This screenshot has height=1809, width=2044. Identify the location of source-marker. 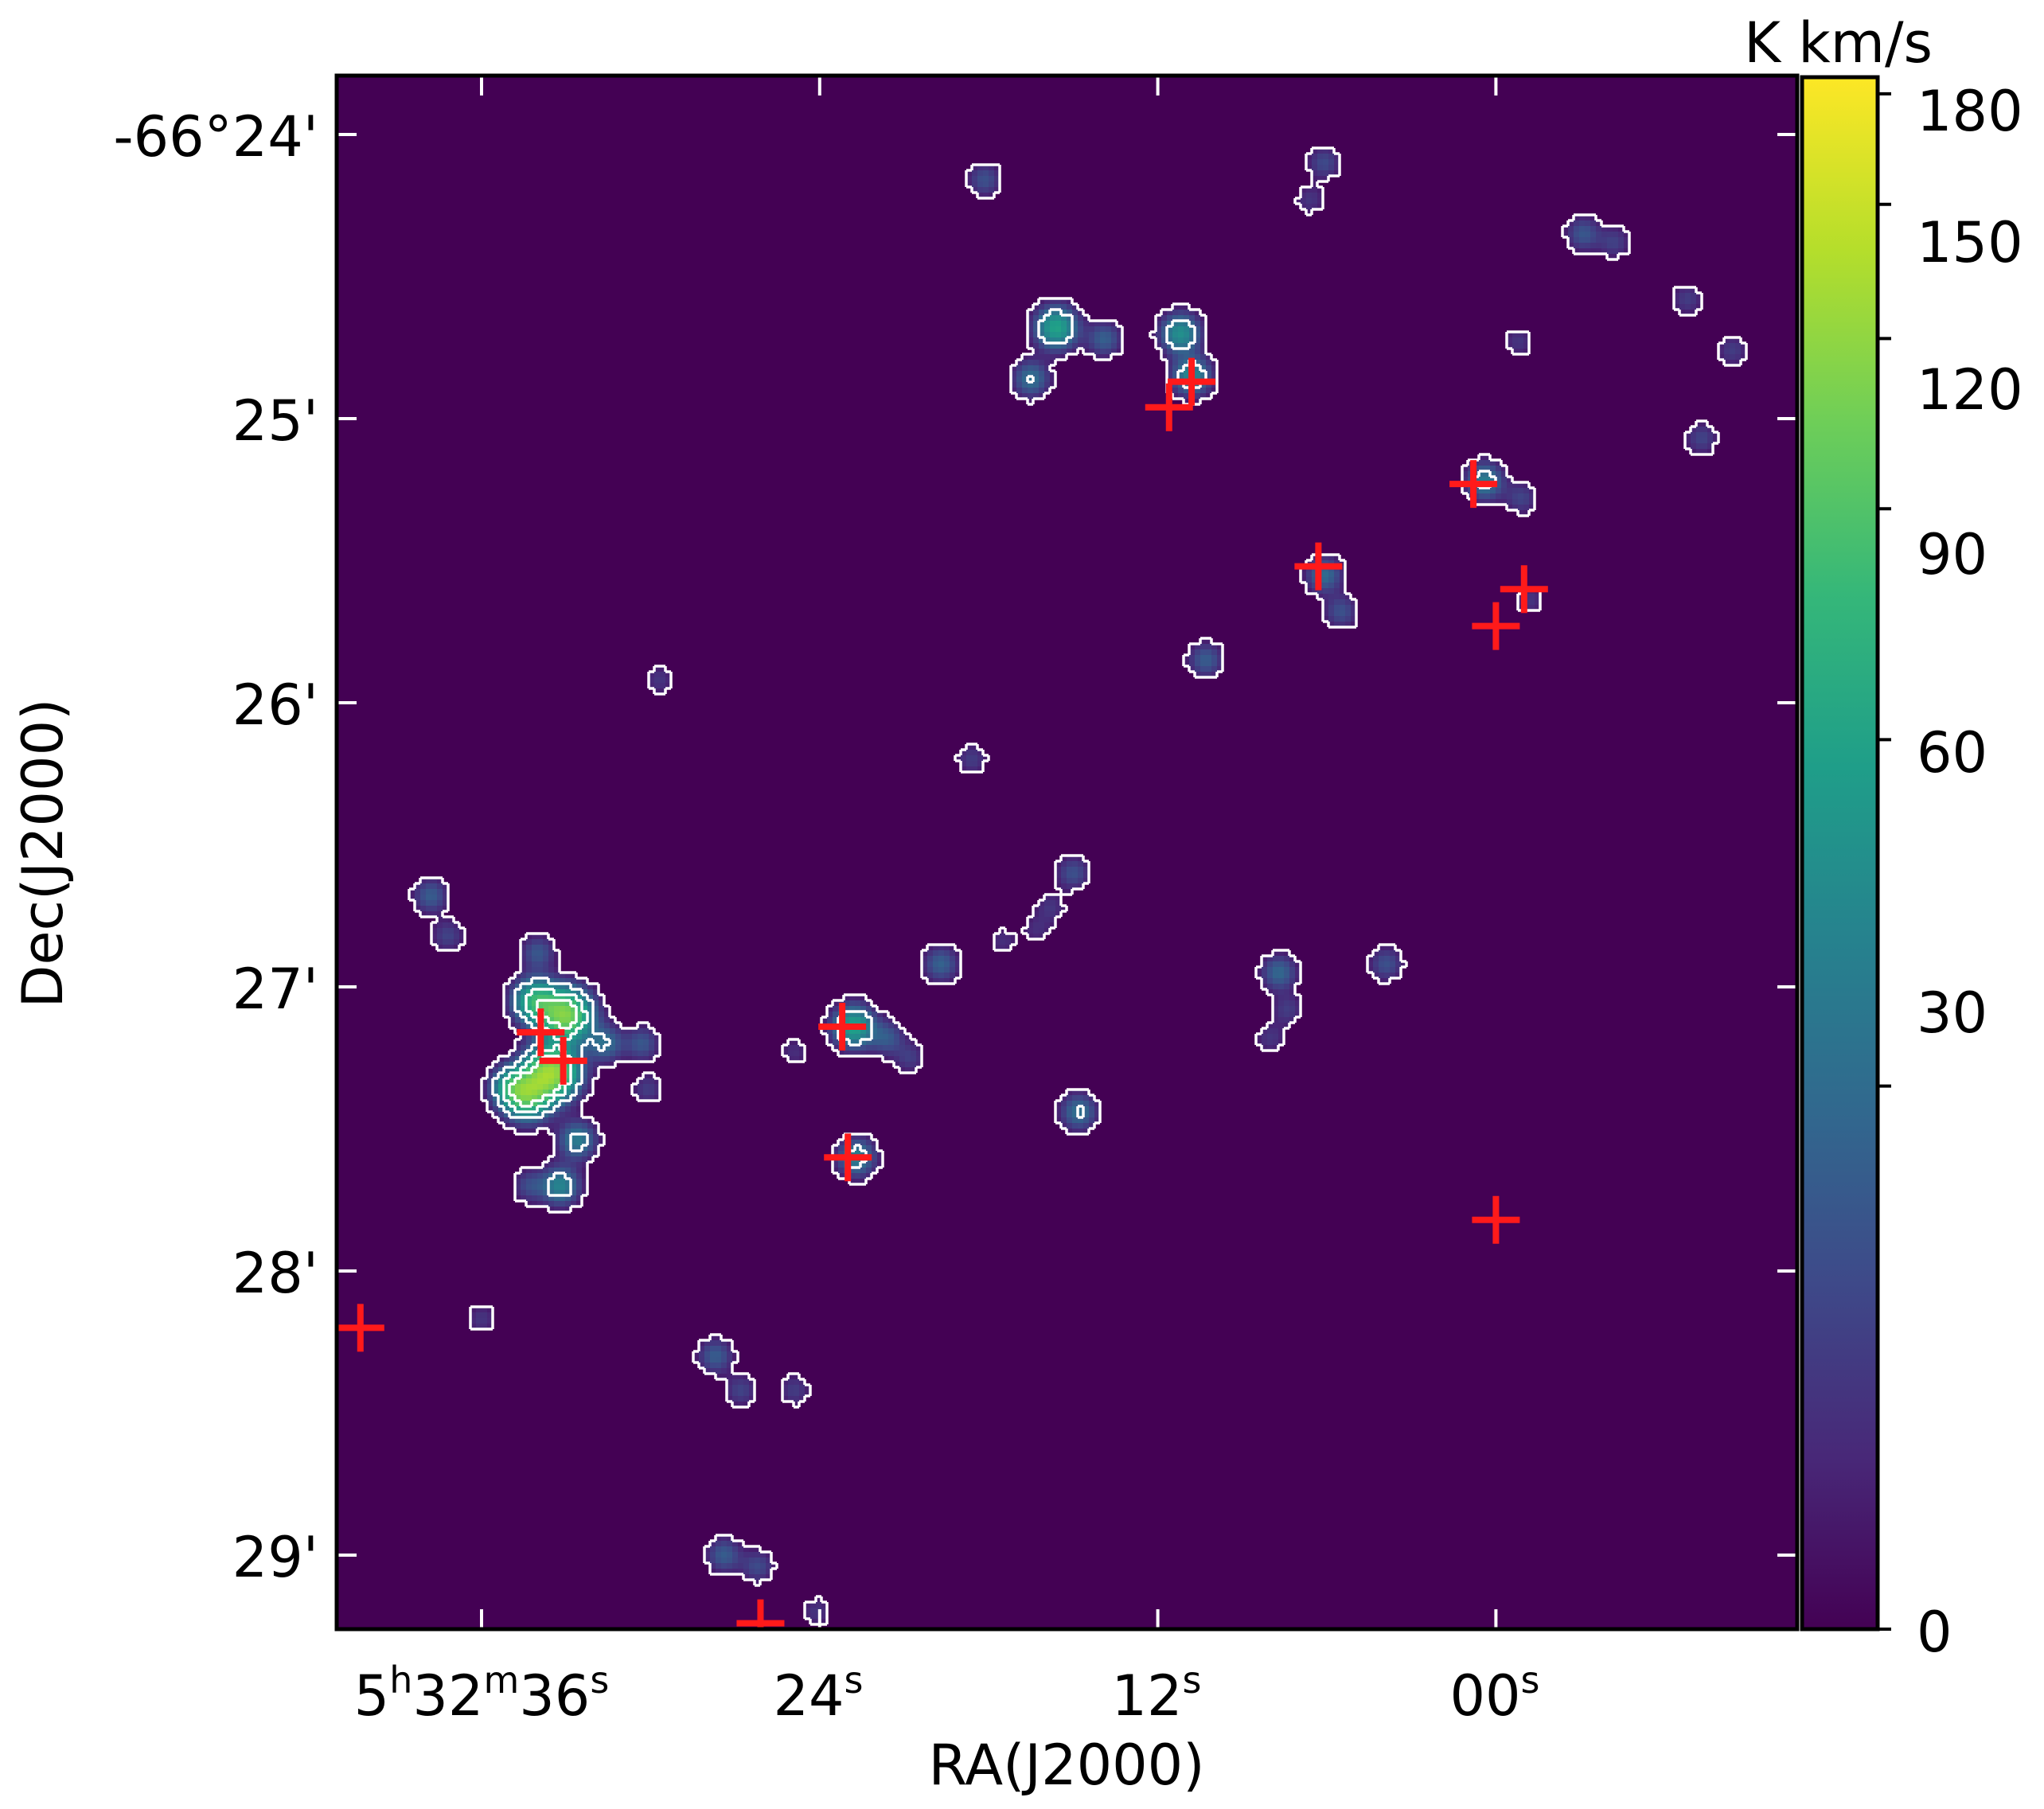
(1192, 381).